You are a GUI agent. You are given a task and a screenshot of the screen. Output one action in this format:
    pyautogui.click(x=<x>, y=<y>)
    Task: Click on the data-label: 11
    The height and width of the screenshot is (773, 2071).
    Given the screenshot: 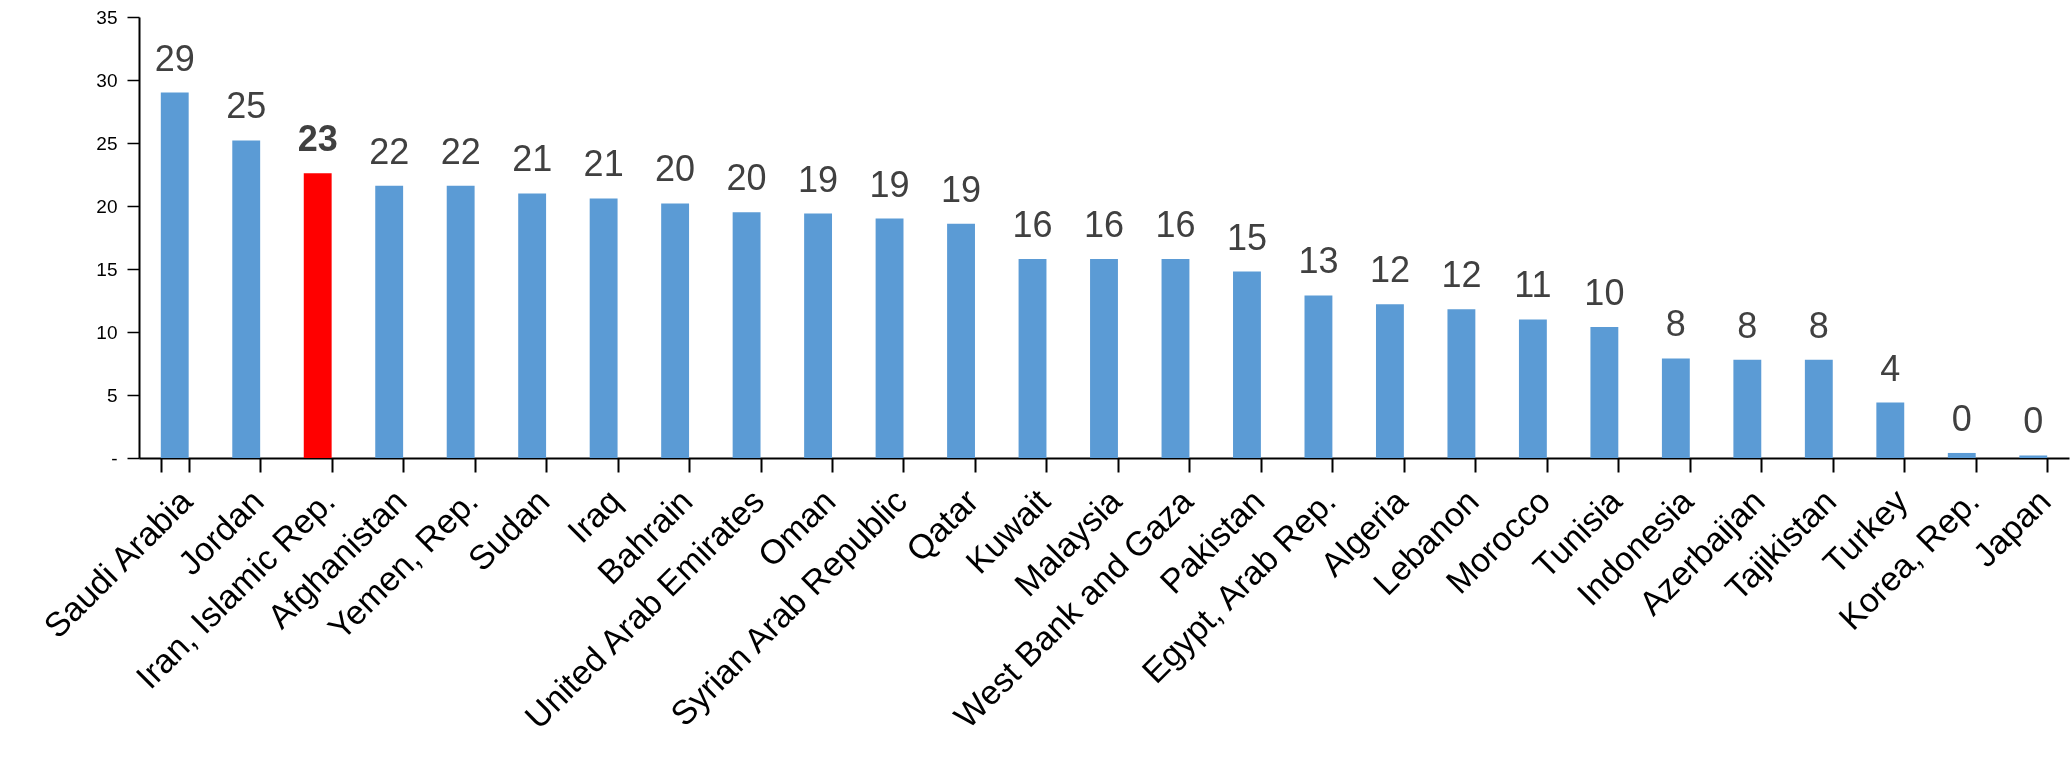 What is the action you would take?
    pyautogui.click(x=1533, y=285)
    